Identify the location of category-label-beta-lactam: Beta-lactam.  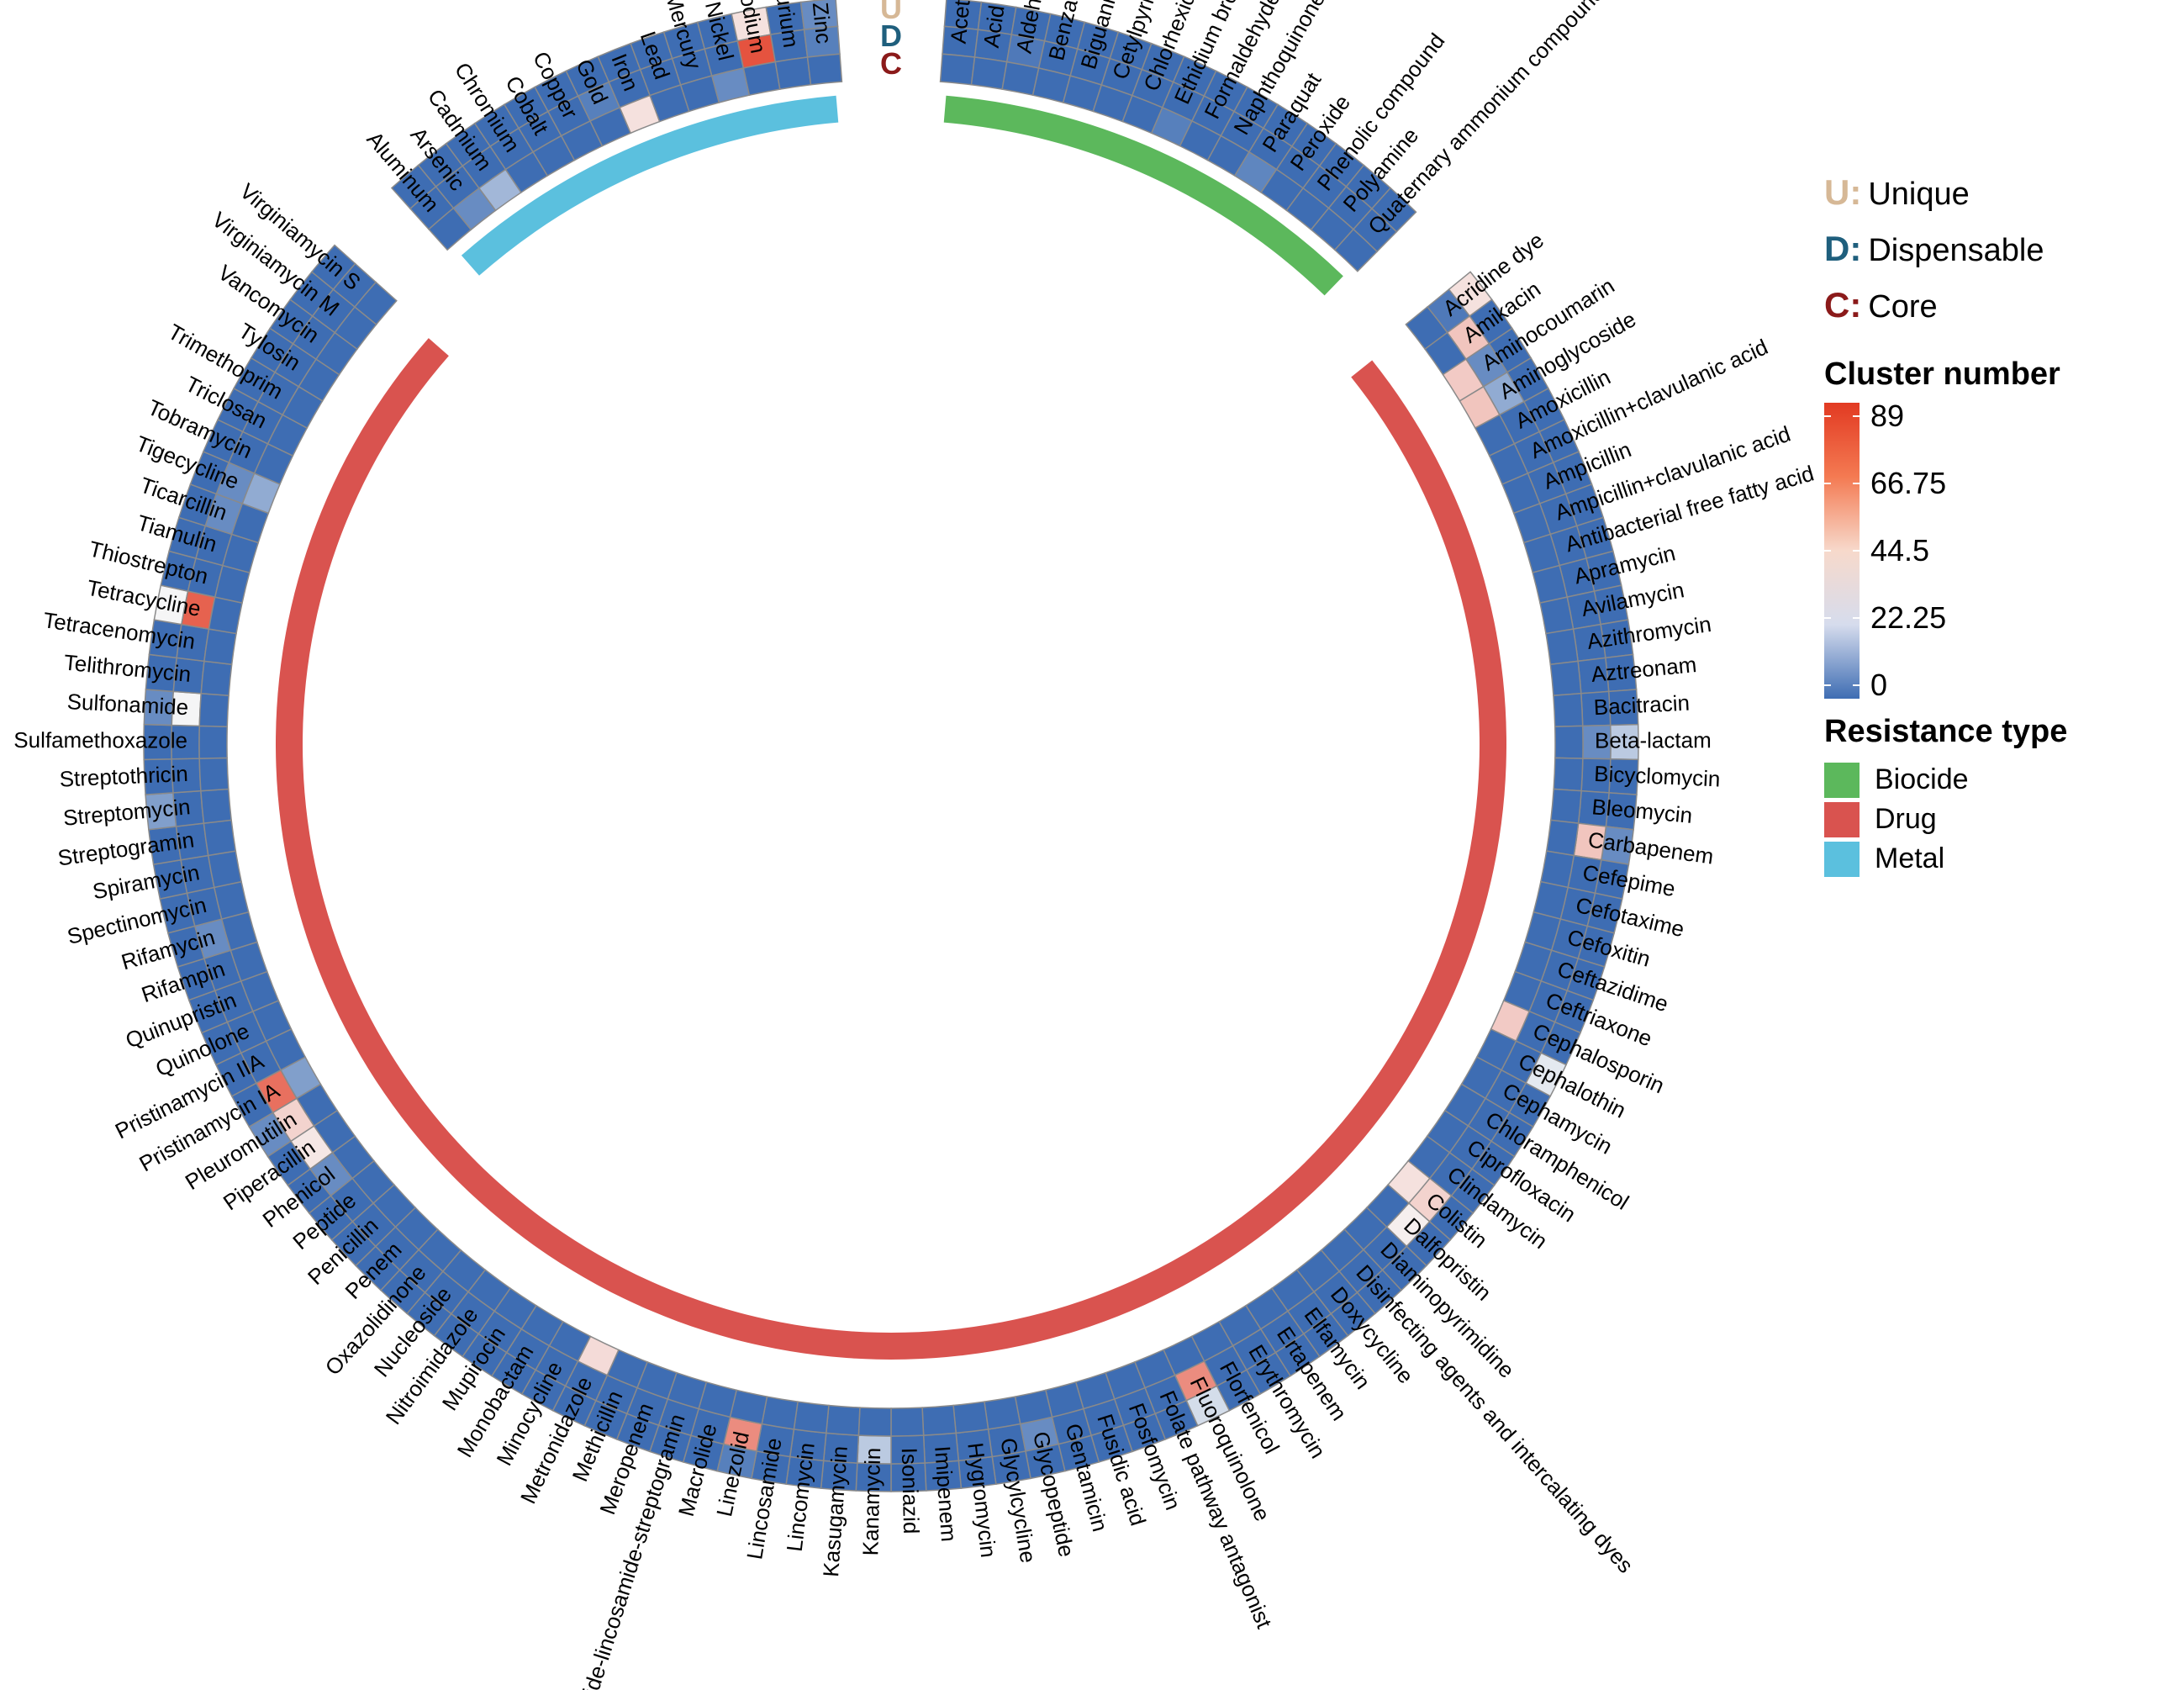
(1653, 740).